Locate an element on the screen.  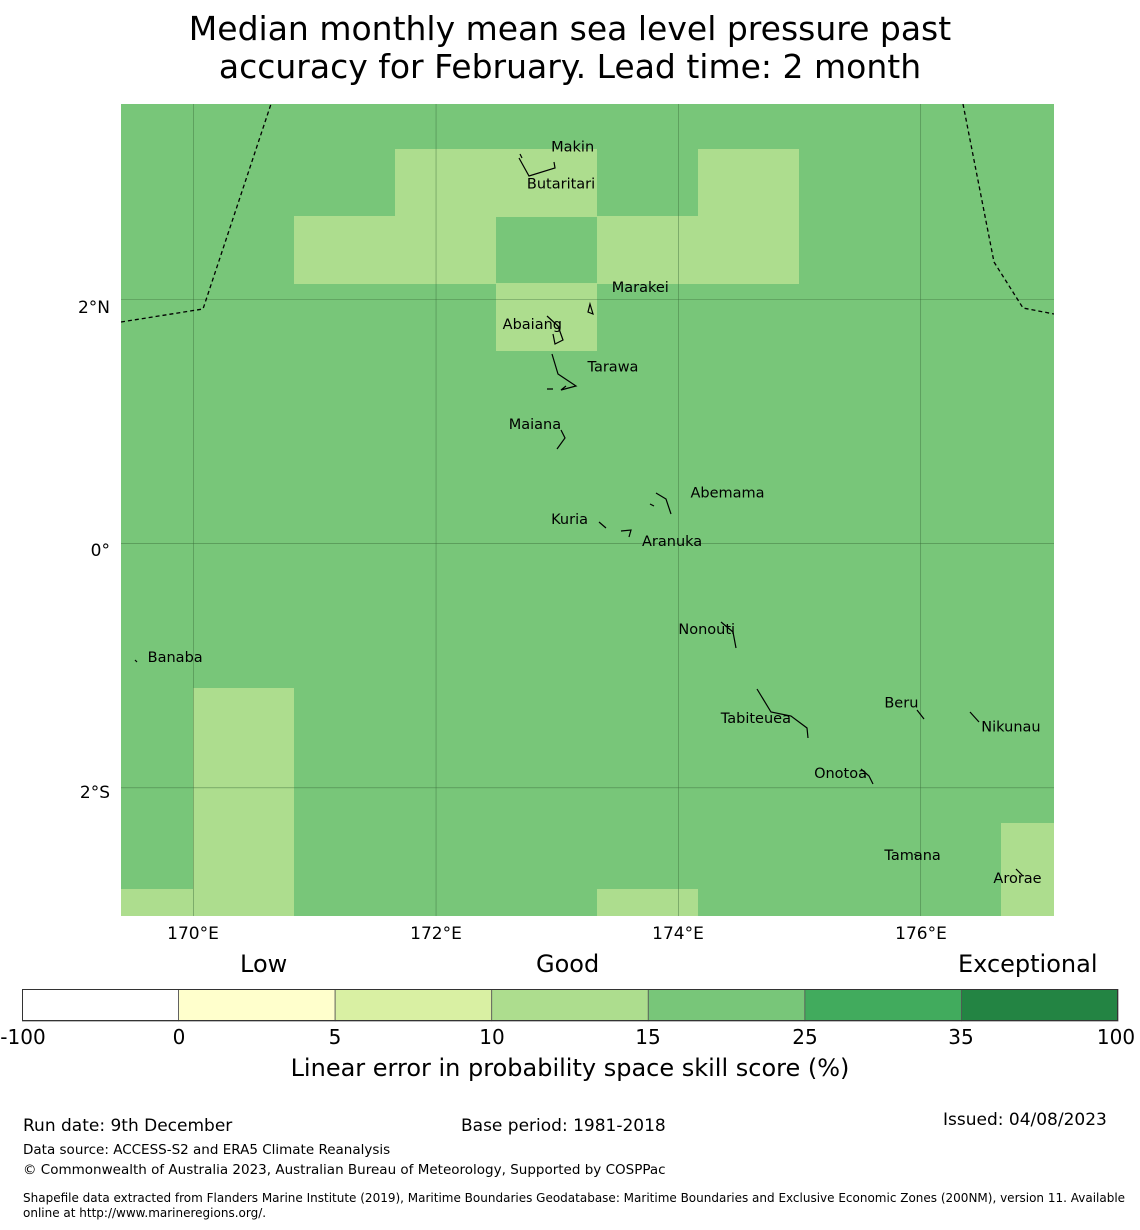
colorbar-frame is located at coordinates (570, 1005).